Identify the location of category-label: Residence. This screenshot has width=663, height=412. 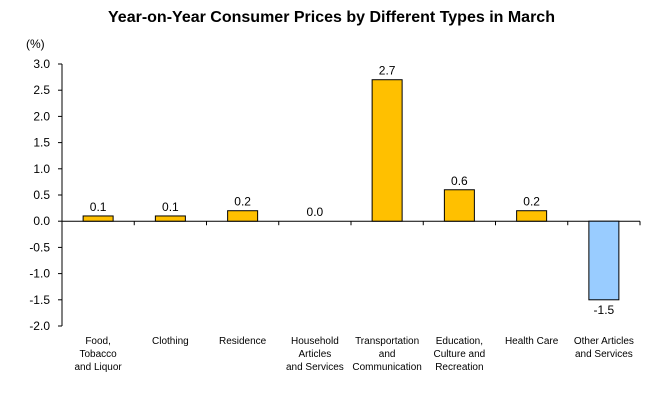
(243, 341).